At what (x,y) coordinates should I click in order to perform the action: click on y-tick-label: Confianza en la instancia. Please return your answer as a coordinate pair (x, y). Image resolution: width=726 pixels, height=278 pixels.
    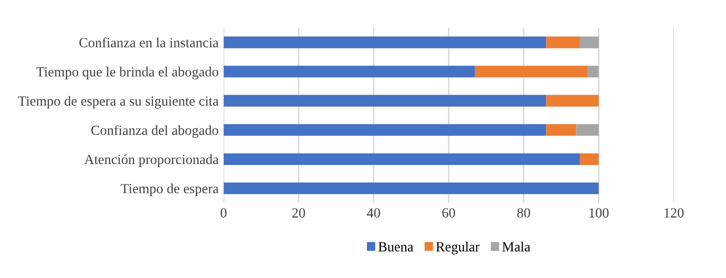
    Looking at the image, I should click on (149, 42).